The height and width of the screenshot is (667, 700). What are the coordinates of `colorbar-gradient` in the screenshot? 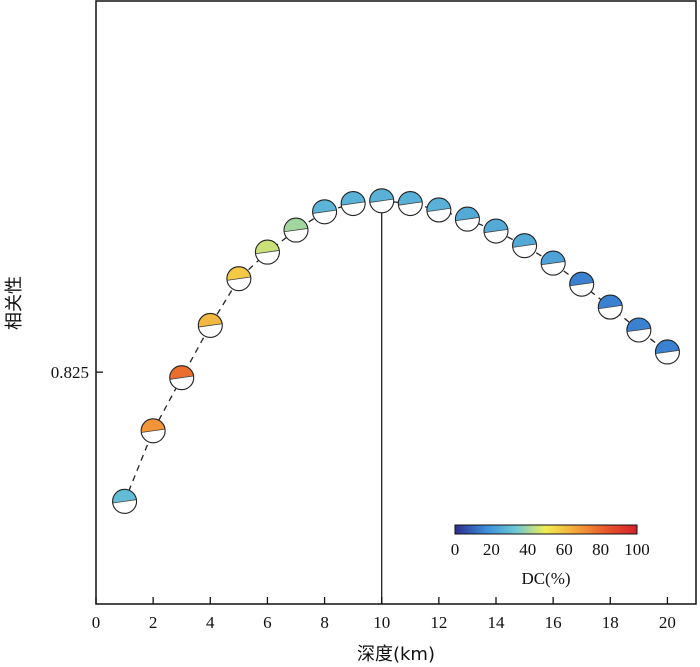 It's located at (546, 529).